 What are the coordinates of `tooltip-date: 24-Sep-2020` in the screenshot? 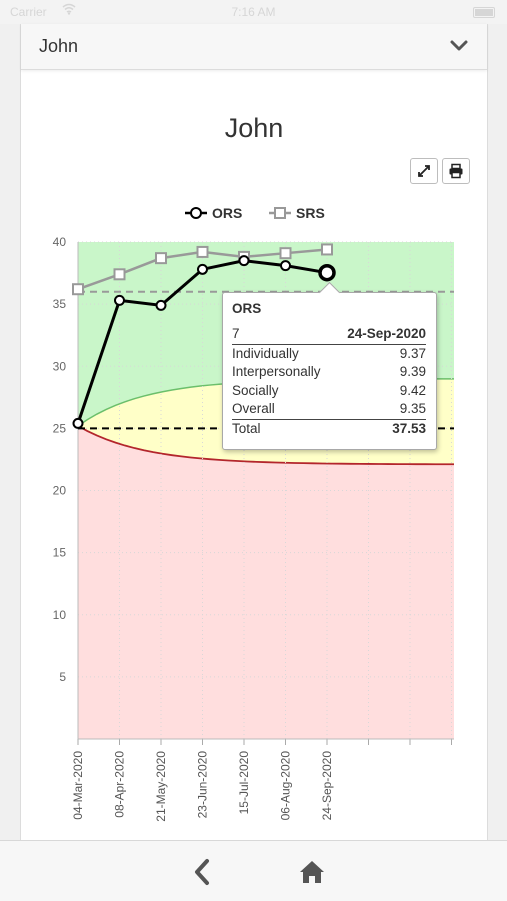 It's located at (386, 333).